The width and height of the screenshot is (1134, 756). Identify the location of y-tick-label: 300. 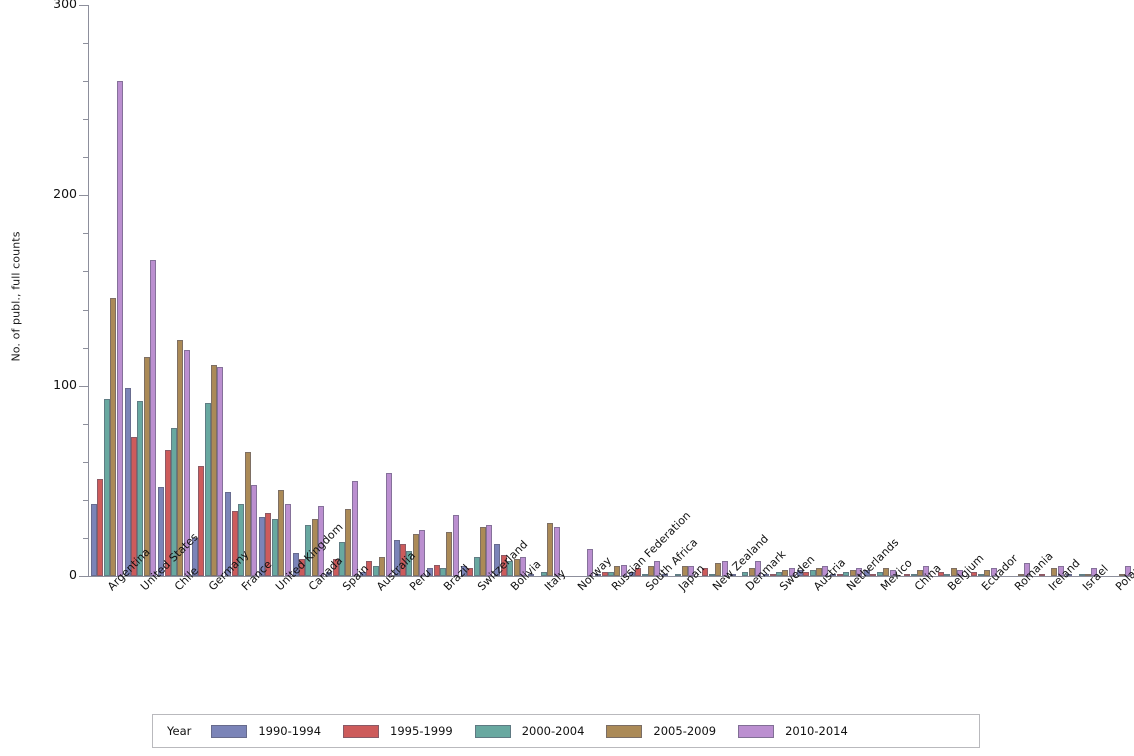
(65, 5).